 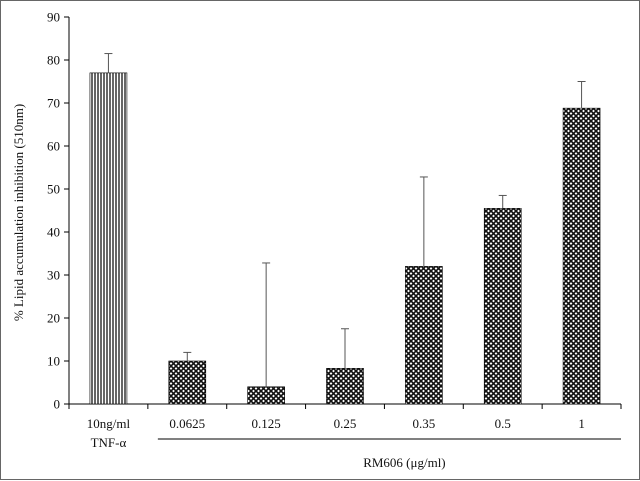 What do you see at coordinates (53, 232) in the screenshot?
I see `y-tick-label: 40` at bounding box center [53, 232].